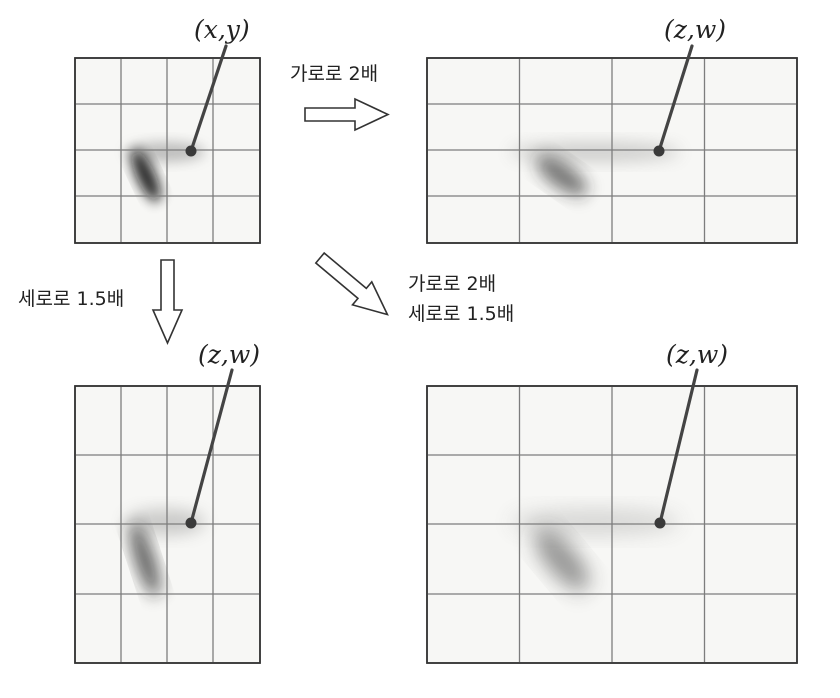 The height and width of the screenshot is (698, 840). I want to click on arrow-vertical-scale: 세로로 1.5배, so click(101, 302).